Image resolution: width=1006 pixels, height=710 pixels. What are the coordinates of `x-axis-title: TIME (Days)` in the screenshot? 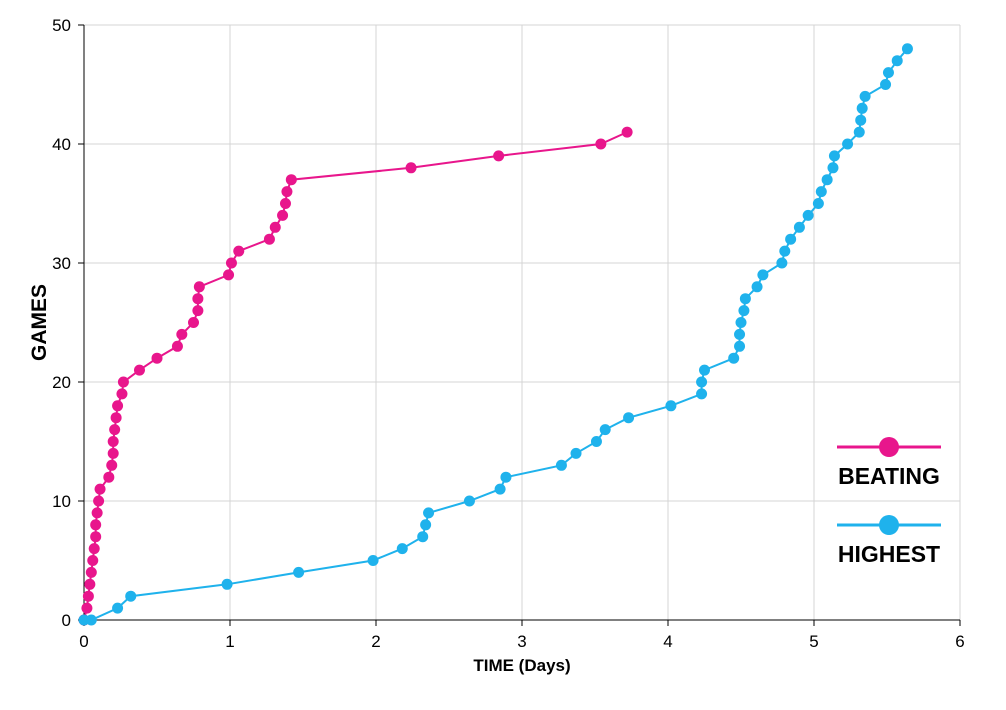 It's located at (521, 665).